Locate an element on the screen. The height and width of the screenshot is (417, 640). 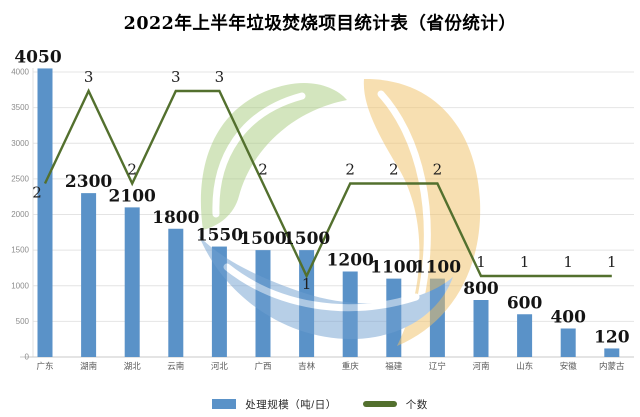
legend-item-line: 个数 is located at coordinates (395, 404).